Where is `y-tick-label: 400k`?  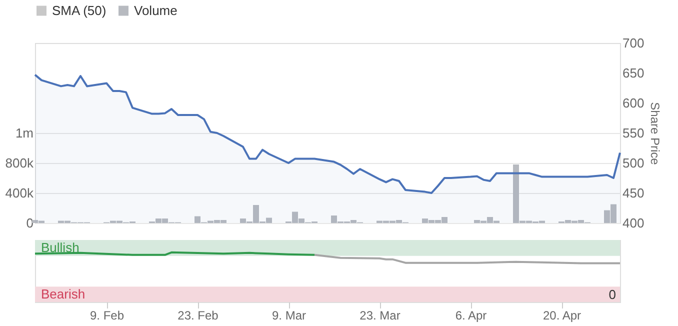
y-tick-label: 400k is located at coordinates (19, 193).